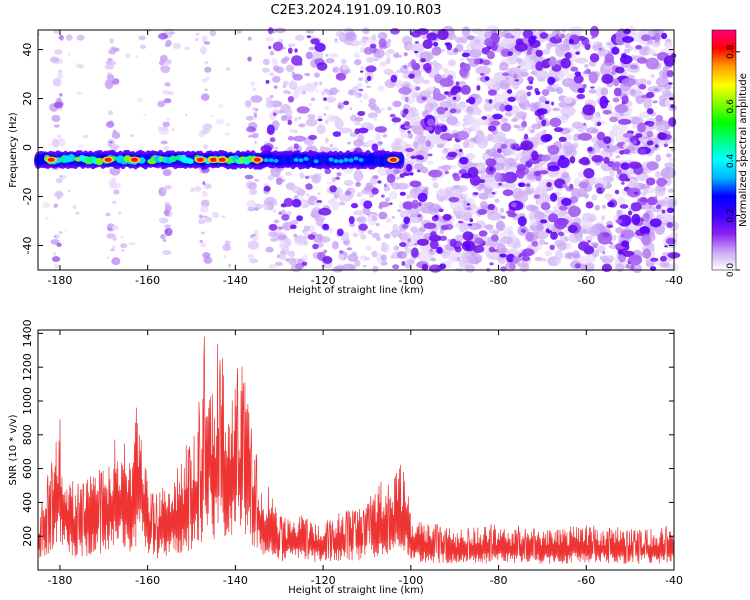 The width and height of the screenshot is (750, 600). I want to click on colorbar-tick-label: 0.8, so click(731, 51).